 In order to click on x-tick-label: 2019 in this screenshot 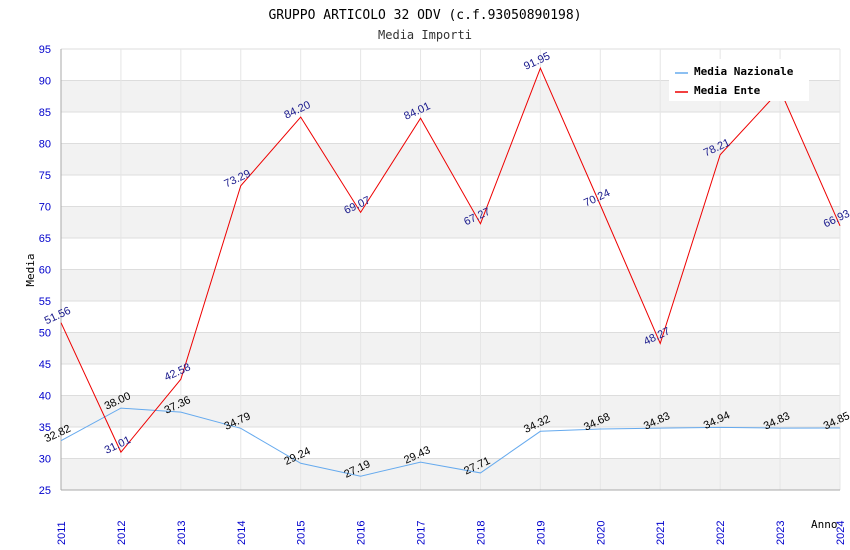, I will do `click(541, 533)`.